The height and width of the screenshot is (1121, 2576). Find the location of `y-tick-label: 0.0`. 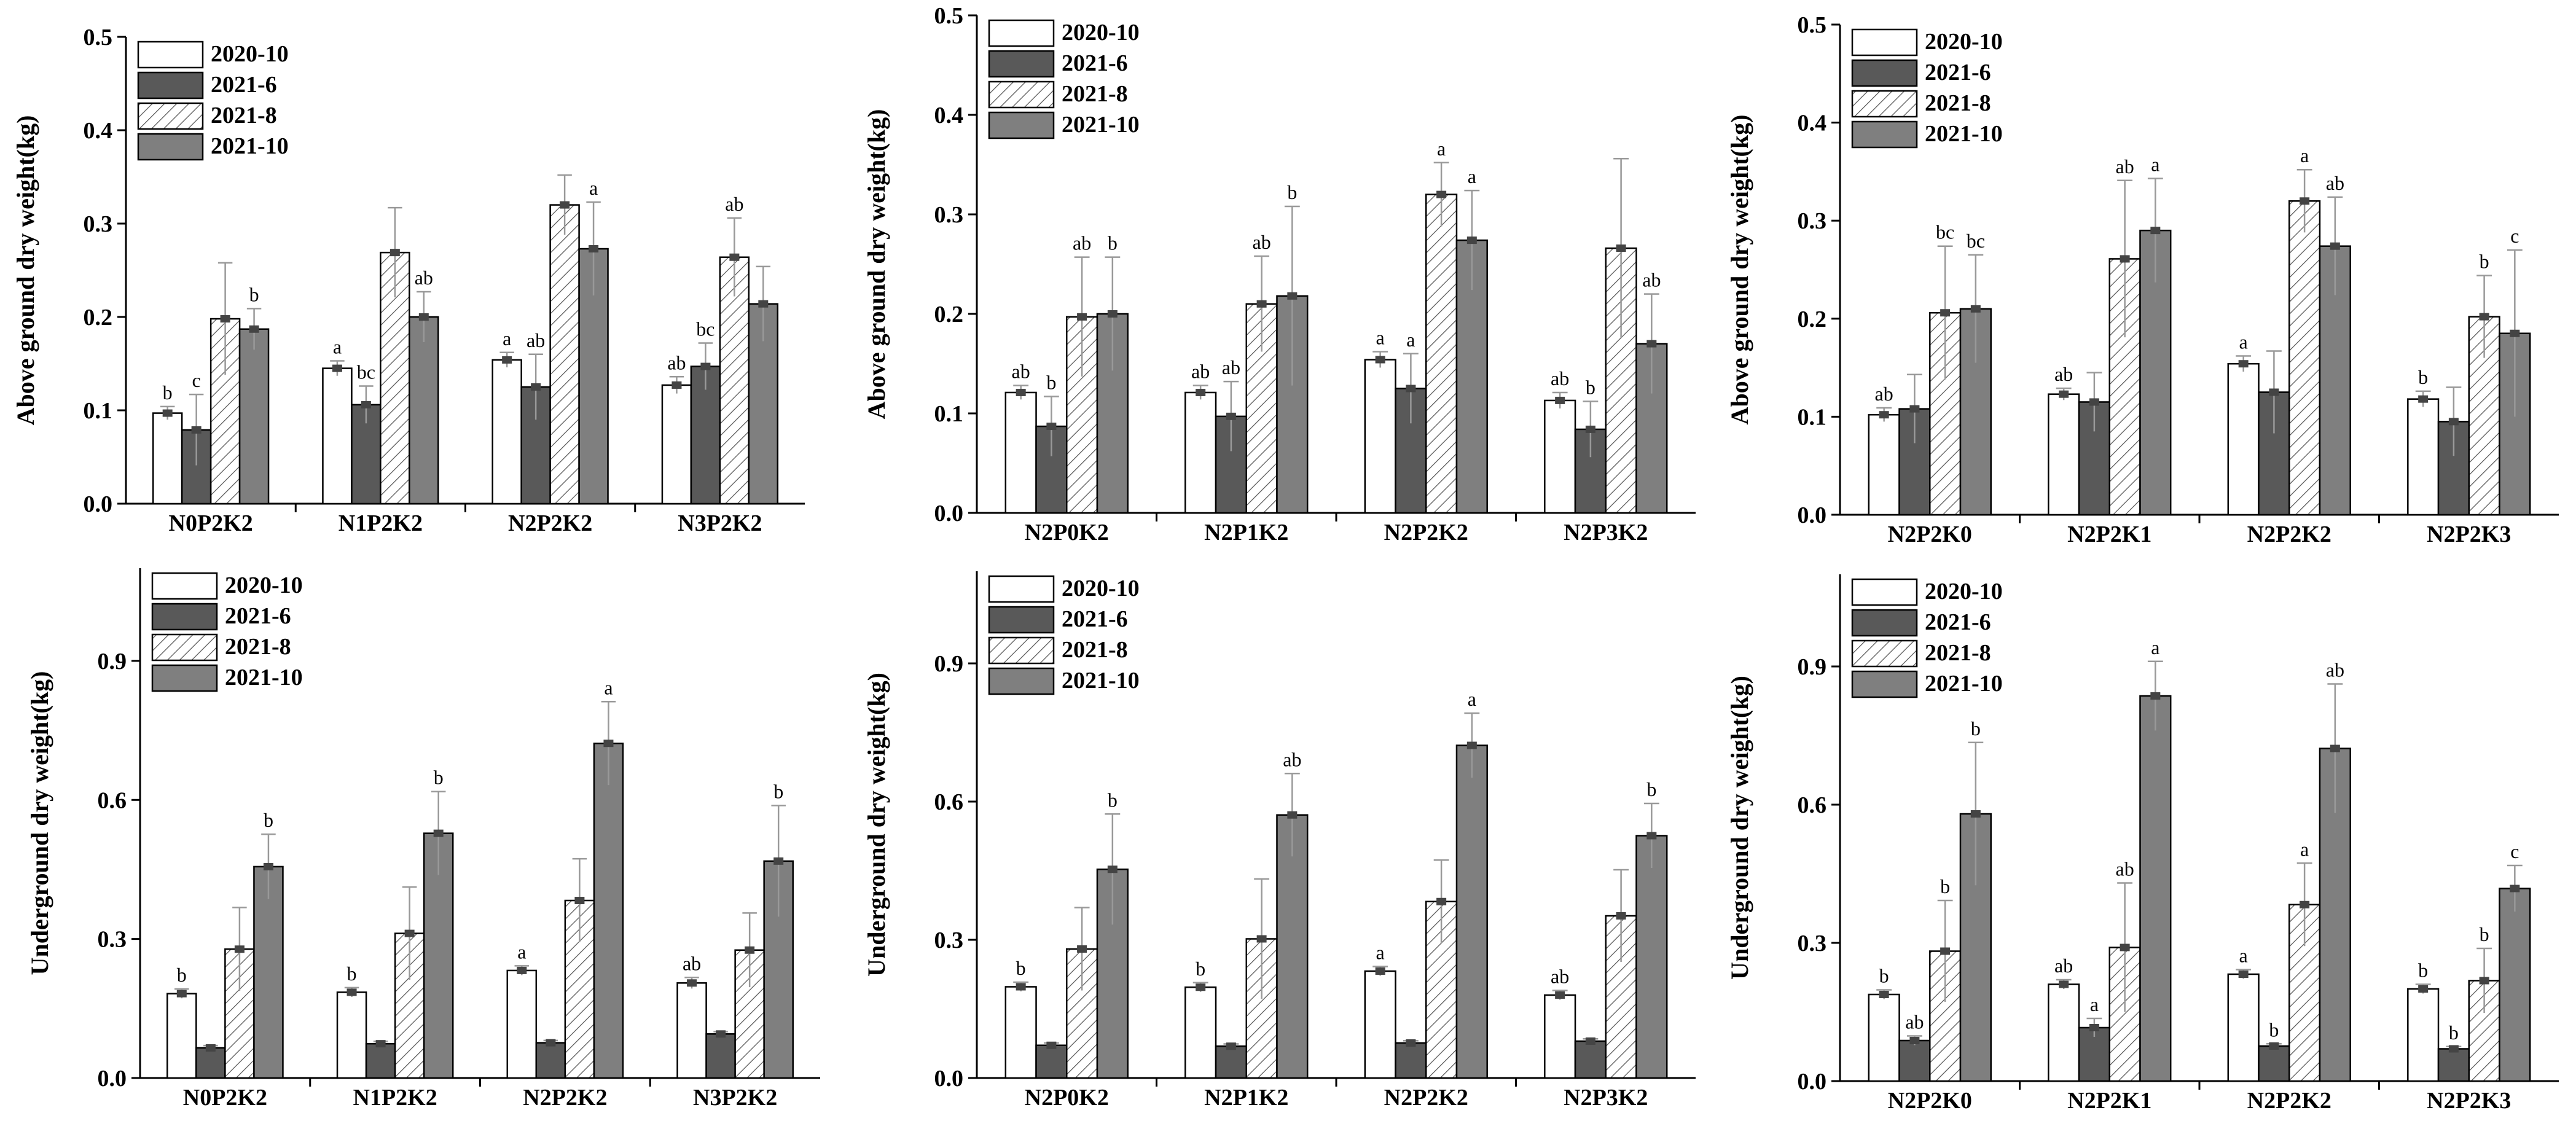

y-tick-label: 0.0 is located at coordinates (99, 504).